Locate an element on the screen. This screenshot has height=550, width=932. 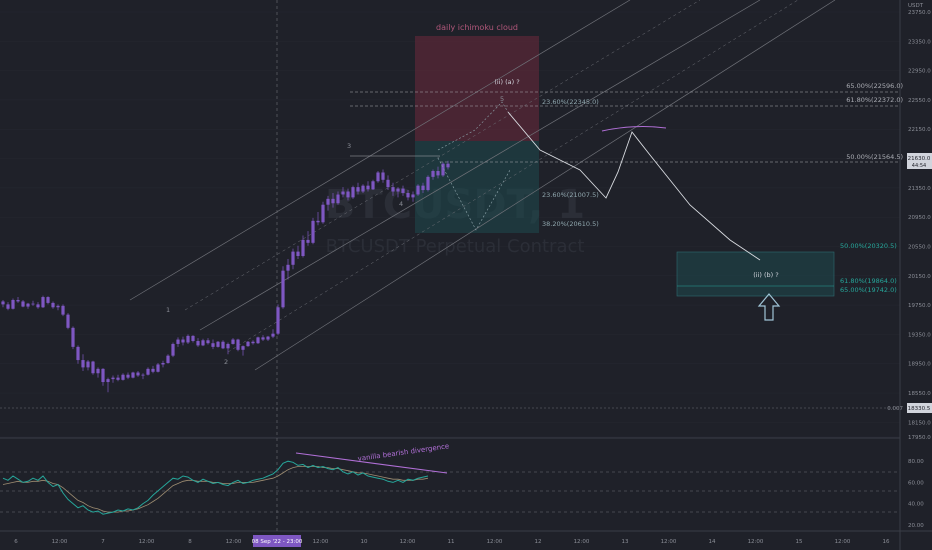
oscillator-tick-label: 80.00 is located at coordinates (916, 462).